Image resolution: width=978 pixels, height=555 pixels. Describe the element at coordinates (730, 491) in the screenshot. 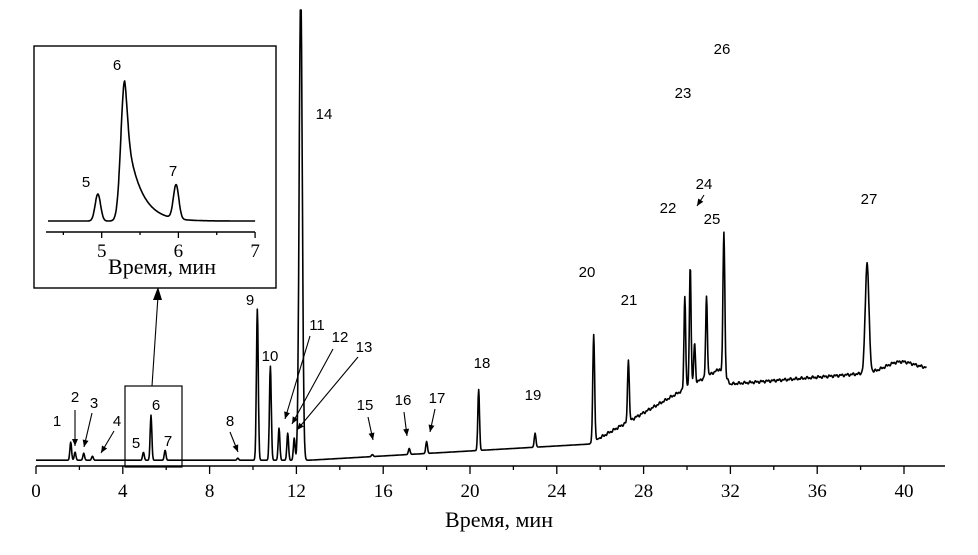

I see `x-tick-label: 32` at that location.